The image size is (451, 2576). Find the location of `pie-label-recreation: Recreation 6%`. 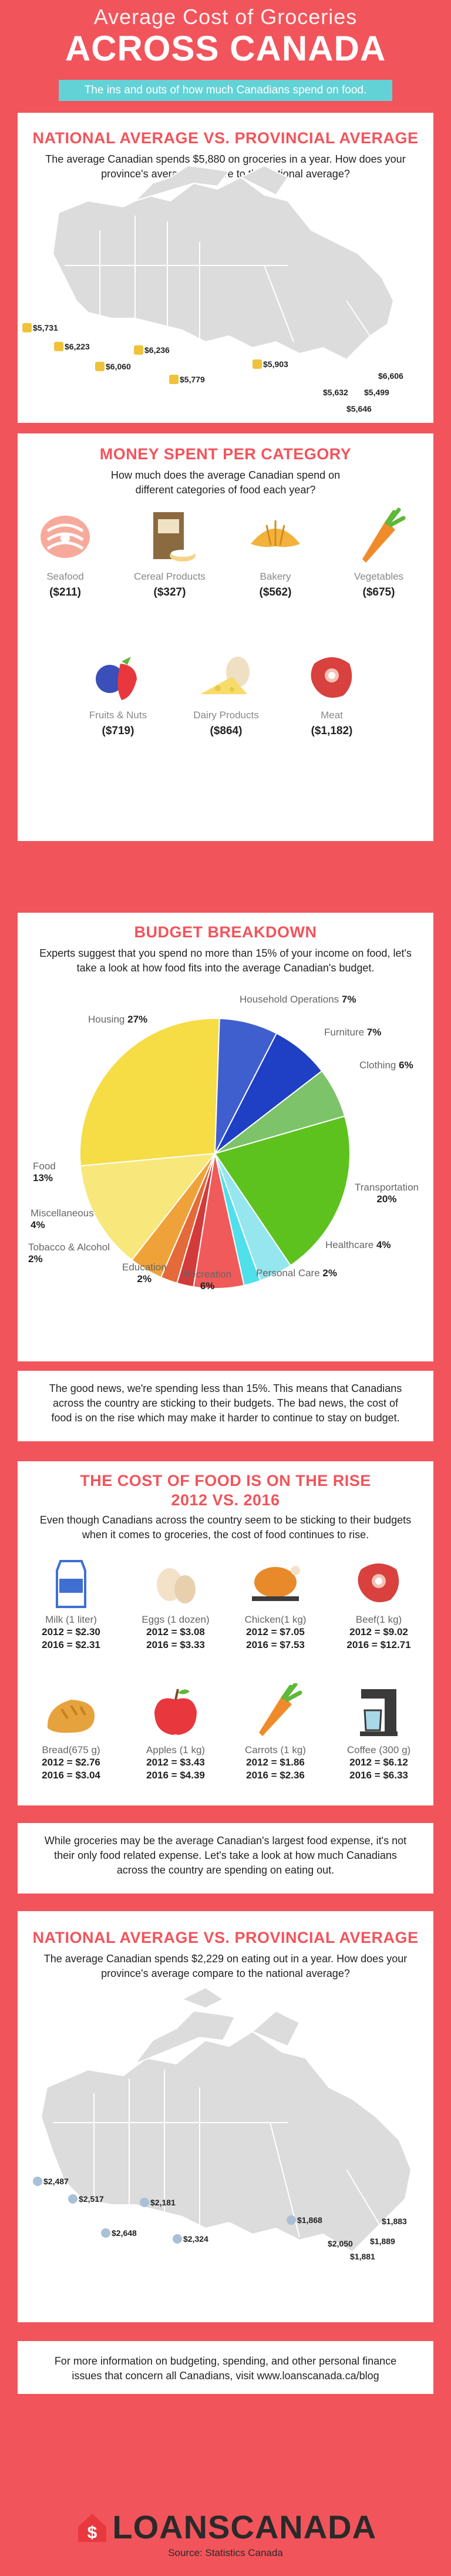

pie-label-recreation: Recreation 6% is located at coordinates (208, 1280).